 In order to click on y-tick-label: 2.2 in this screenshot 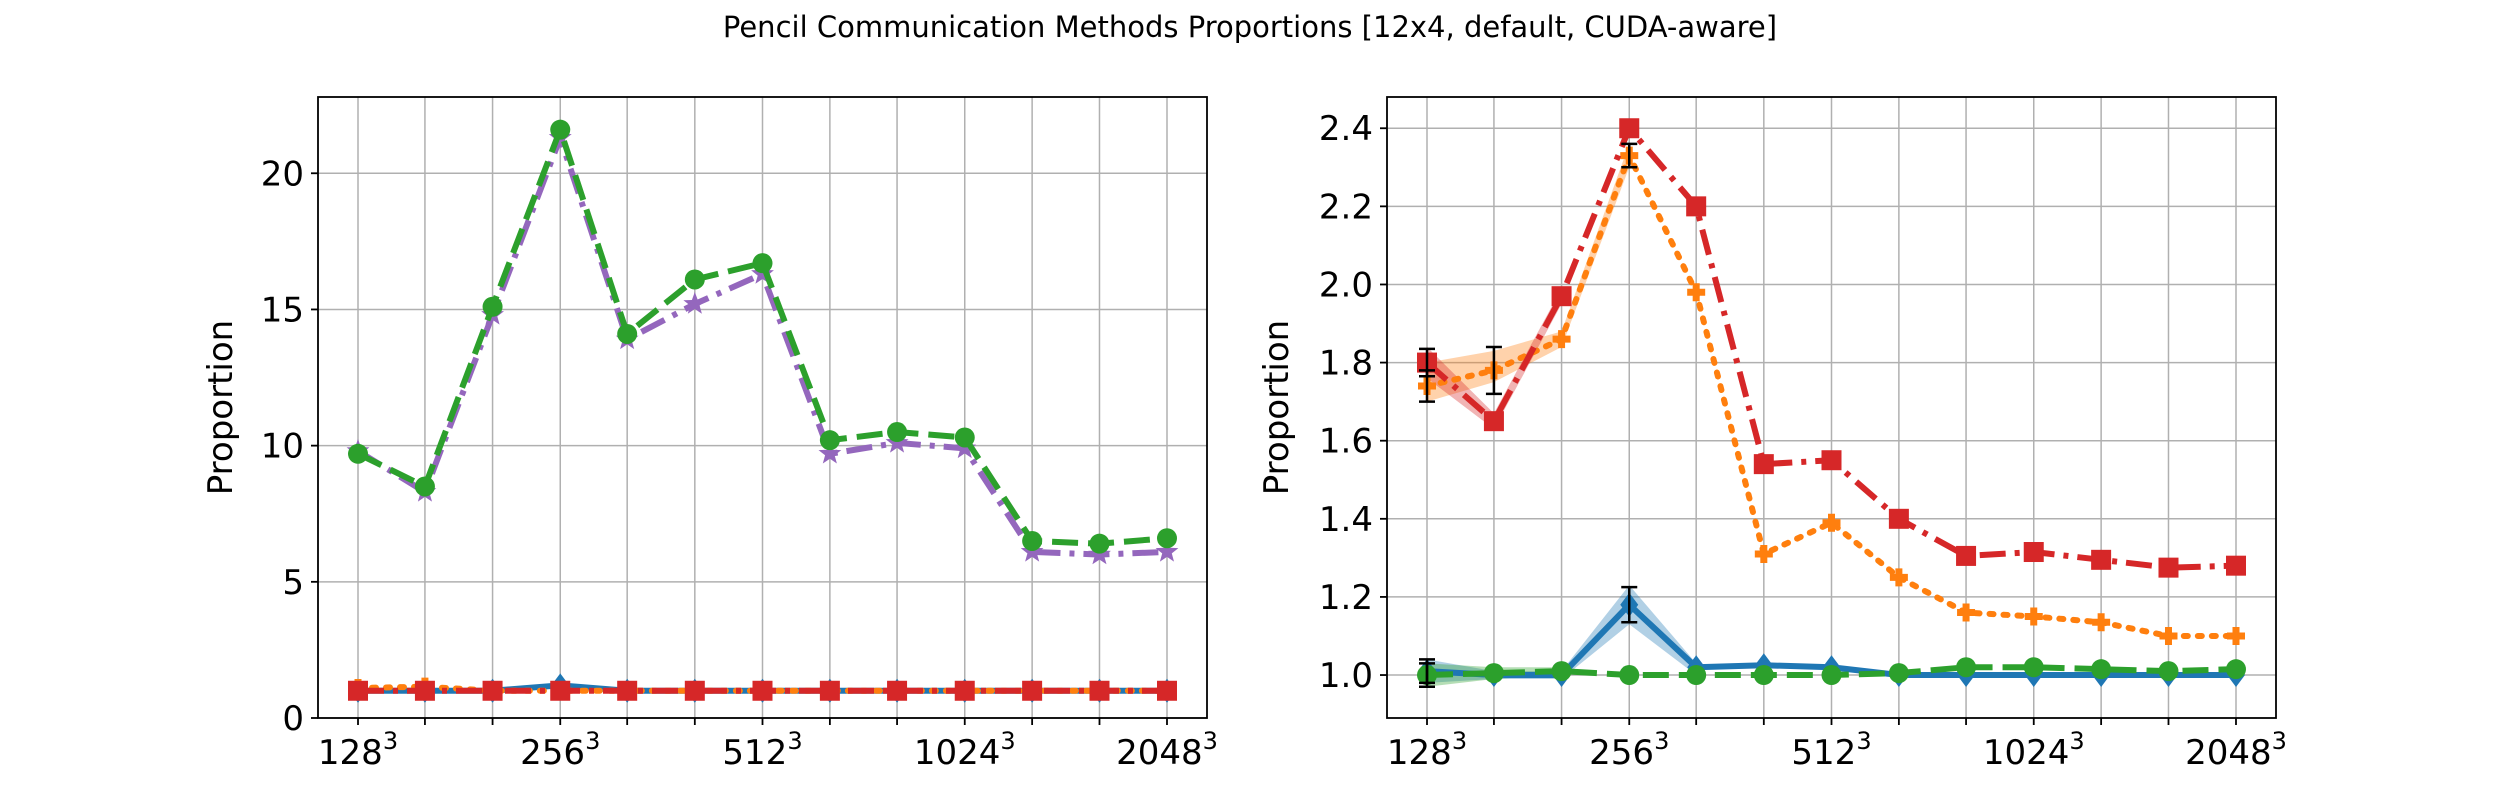, I will do `click(1346, 207)`.